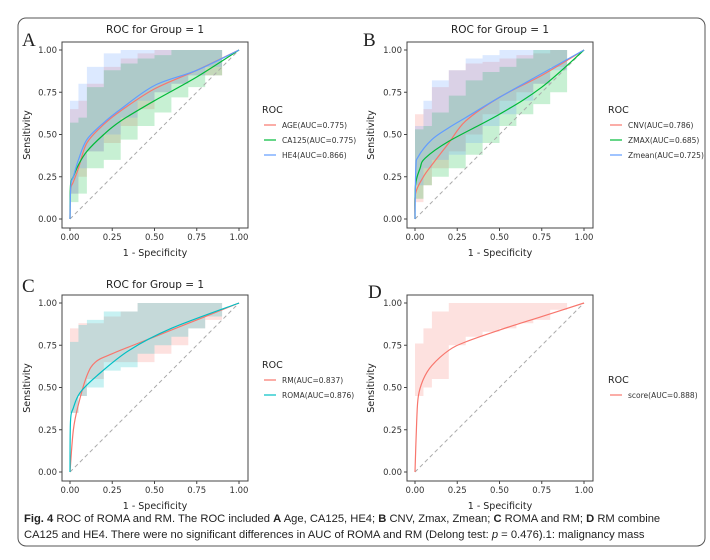  What do you see at coordinates (590, 519) in the screenshot?
I see `caption-segment: D` at bounding box center [590, 519].